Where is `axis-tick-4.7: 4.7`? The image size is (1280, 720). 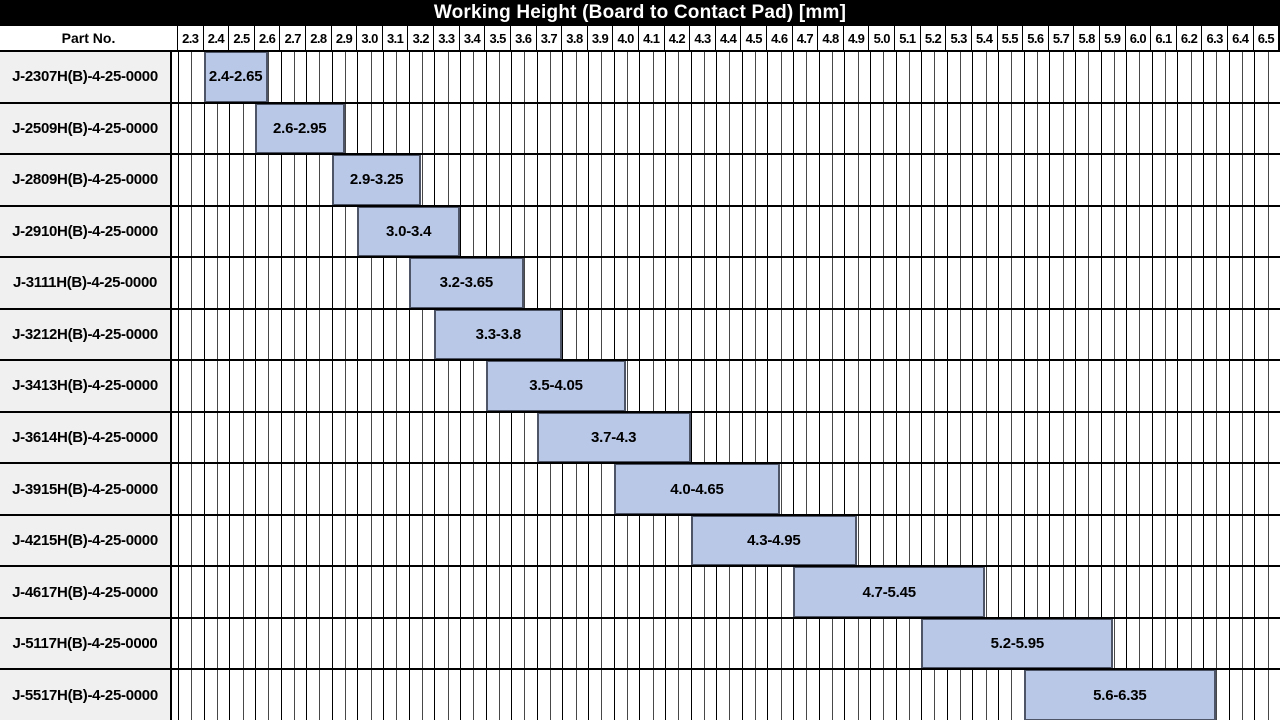 axis-tick-4.7: 4.7 is located at coordinates (804, 38).